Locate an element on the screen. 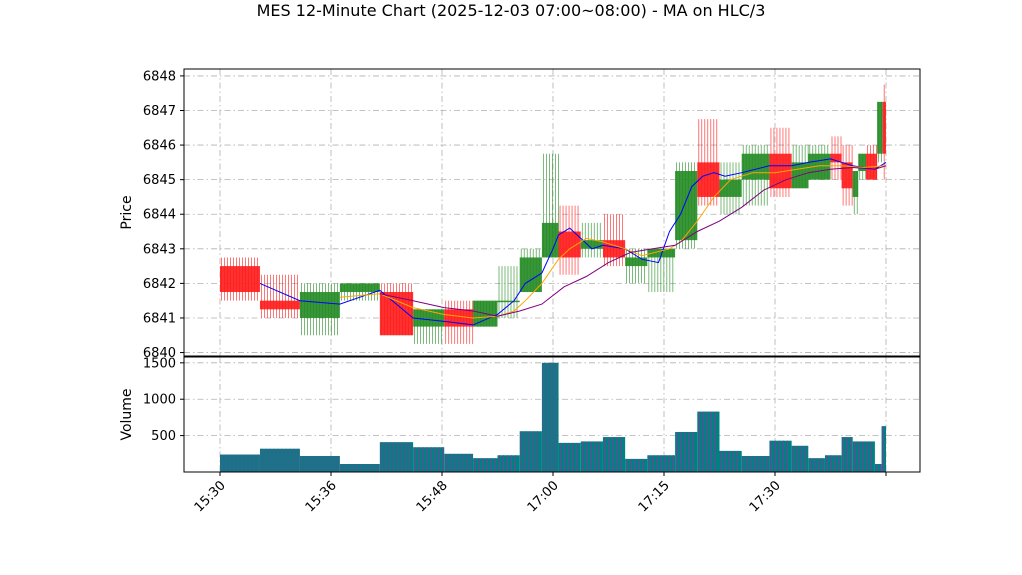  x-tick-label: 15:48 is located at coordinates (432, 496).